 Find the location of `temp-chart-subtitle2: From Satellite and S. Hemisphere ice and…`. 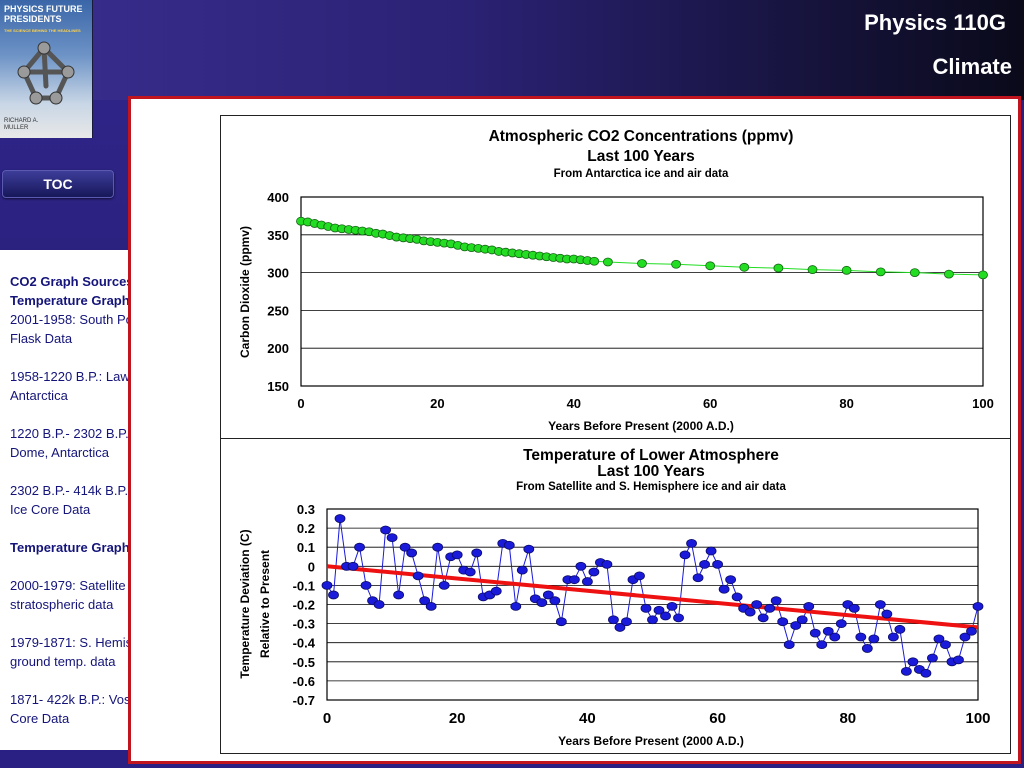

temp-chart-subtitle2: From Satellite and S. Hemisphere ice and… is located at coordinates (651, 487).